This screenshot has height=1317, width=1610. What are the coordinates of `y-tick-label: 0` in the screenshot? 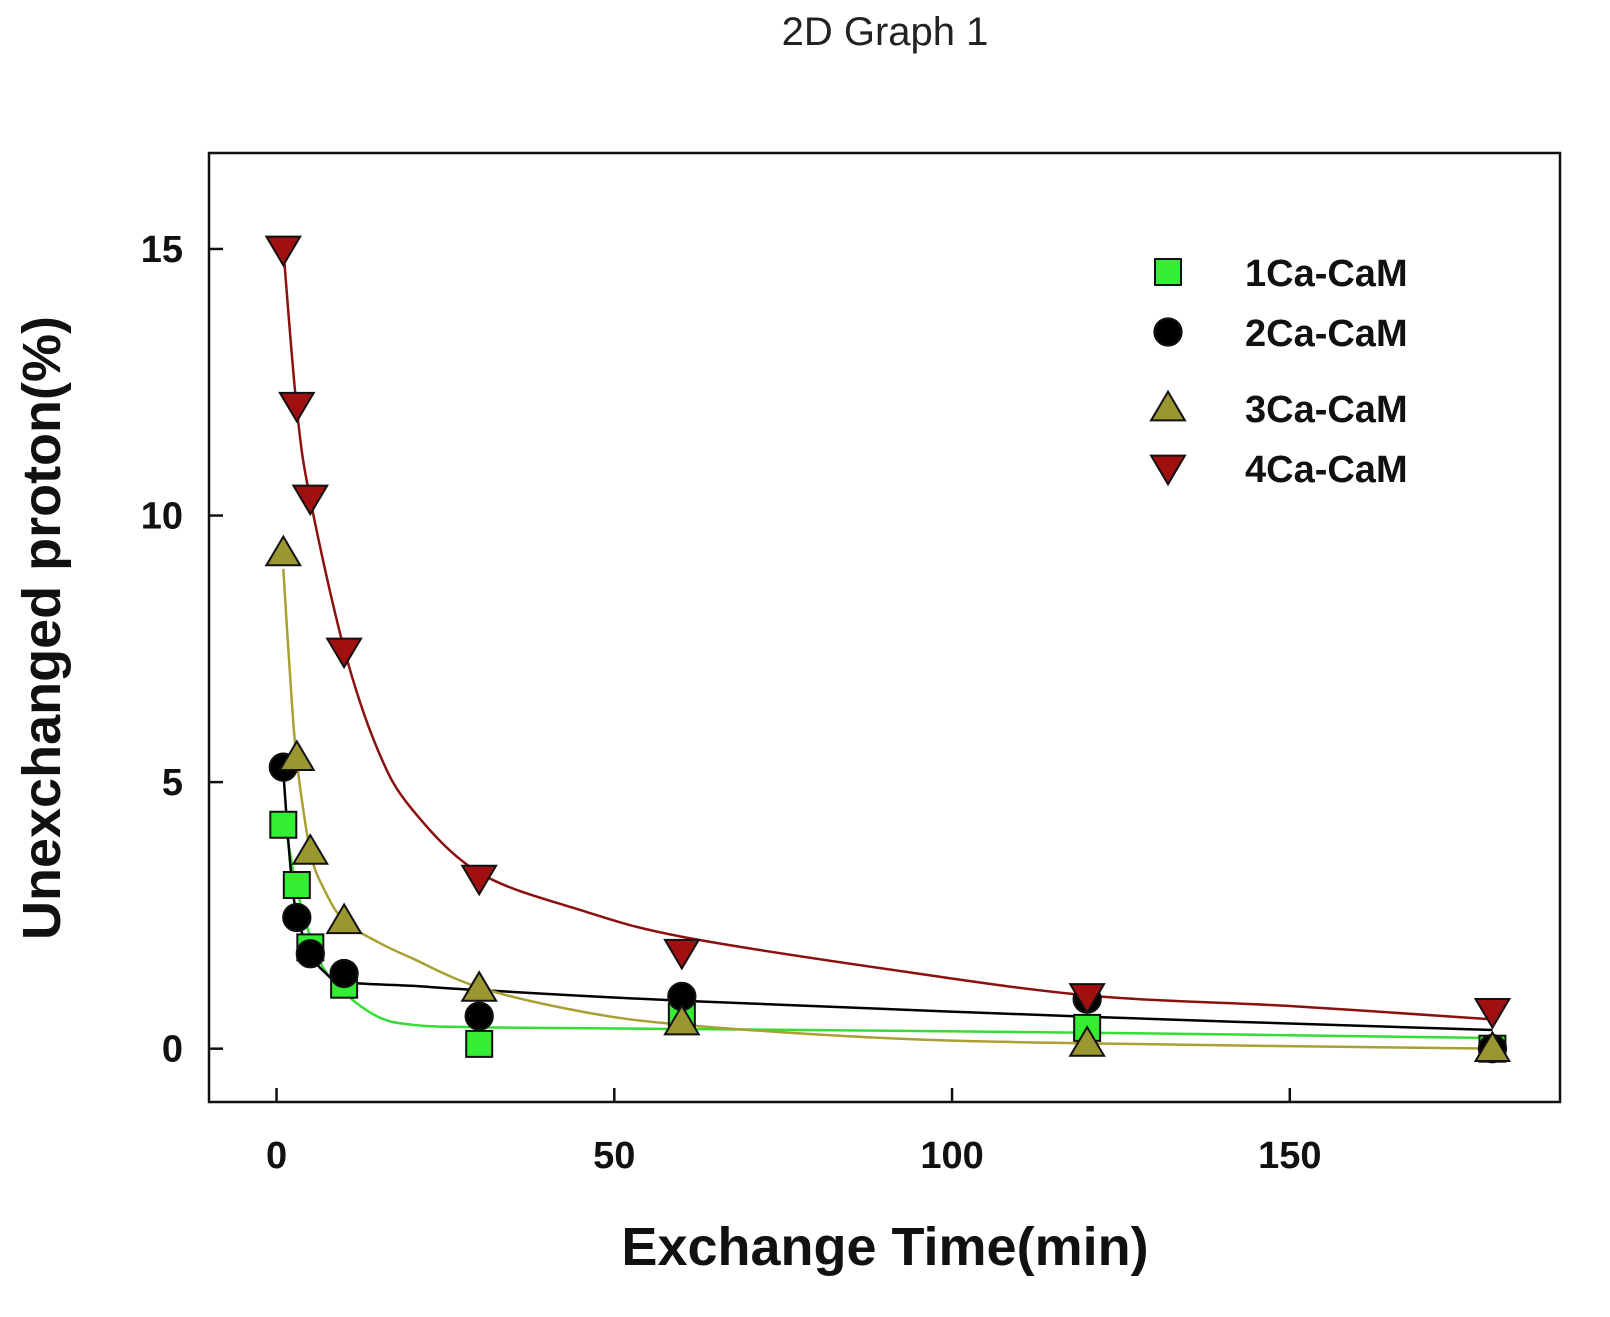 It's located at (172, 1050).